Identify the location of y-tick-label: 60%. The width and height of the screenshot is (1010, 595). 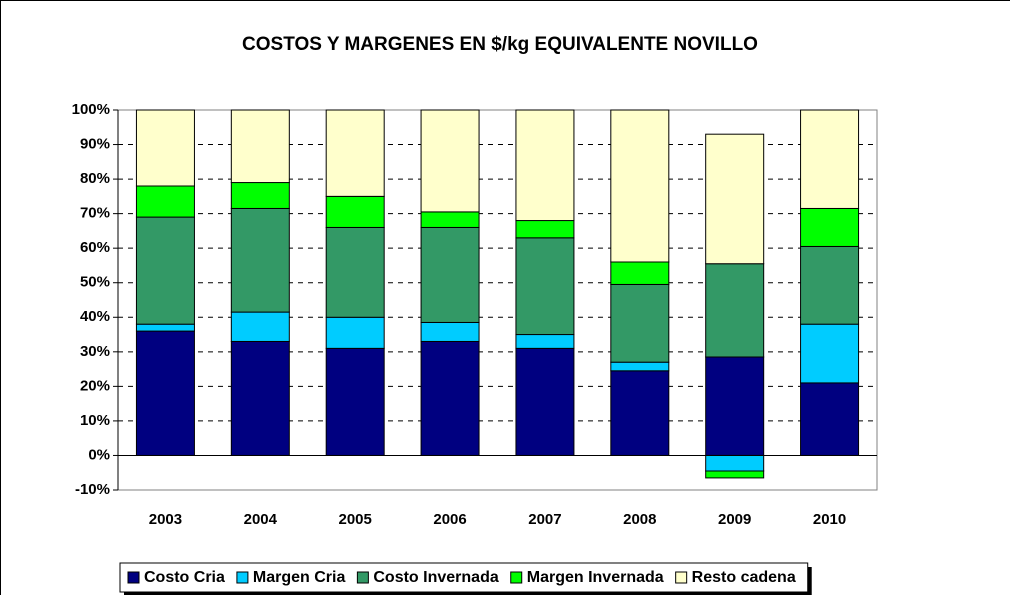
(95, 247).